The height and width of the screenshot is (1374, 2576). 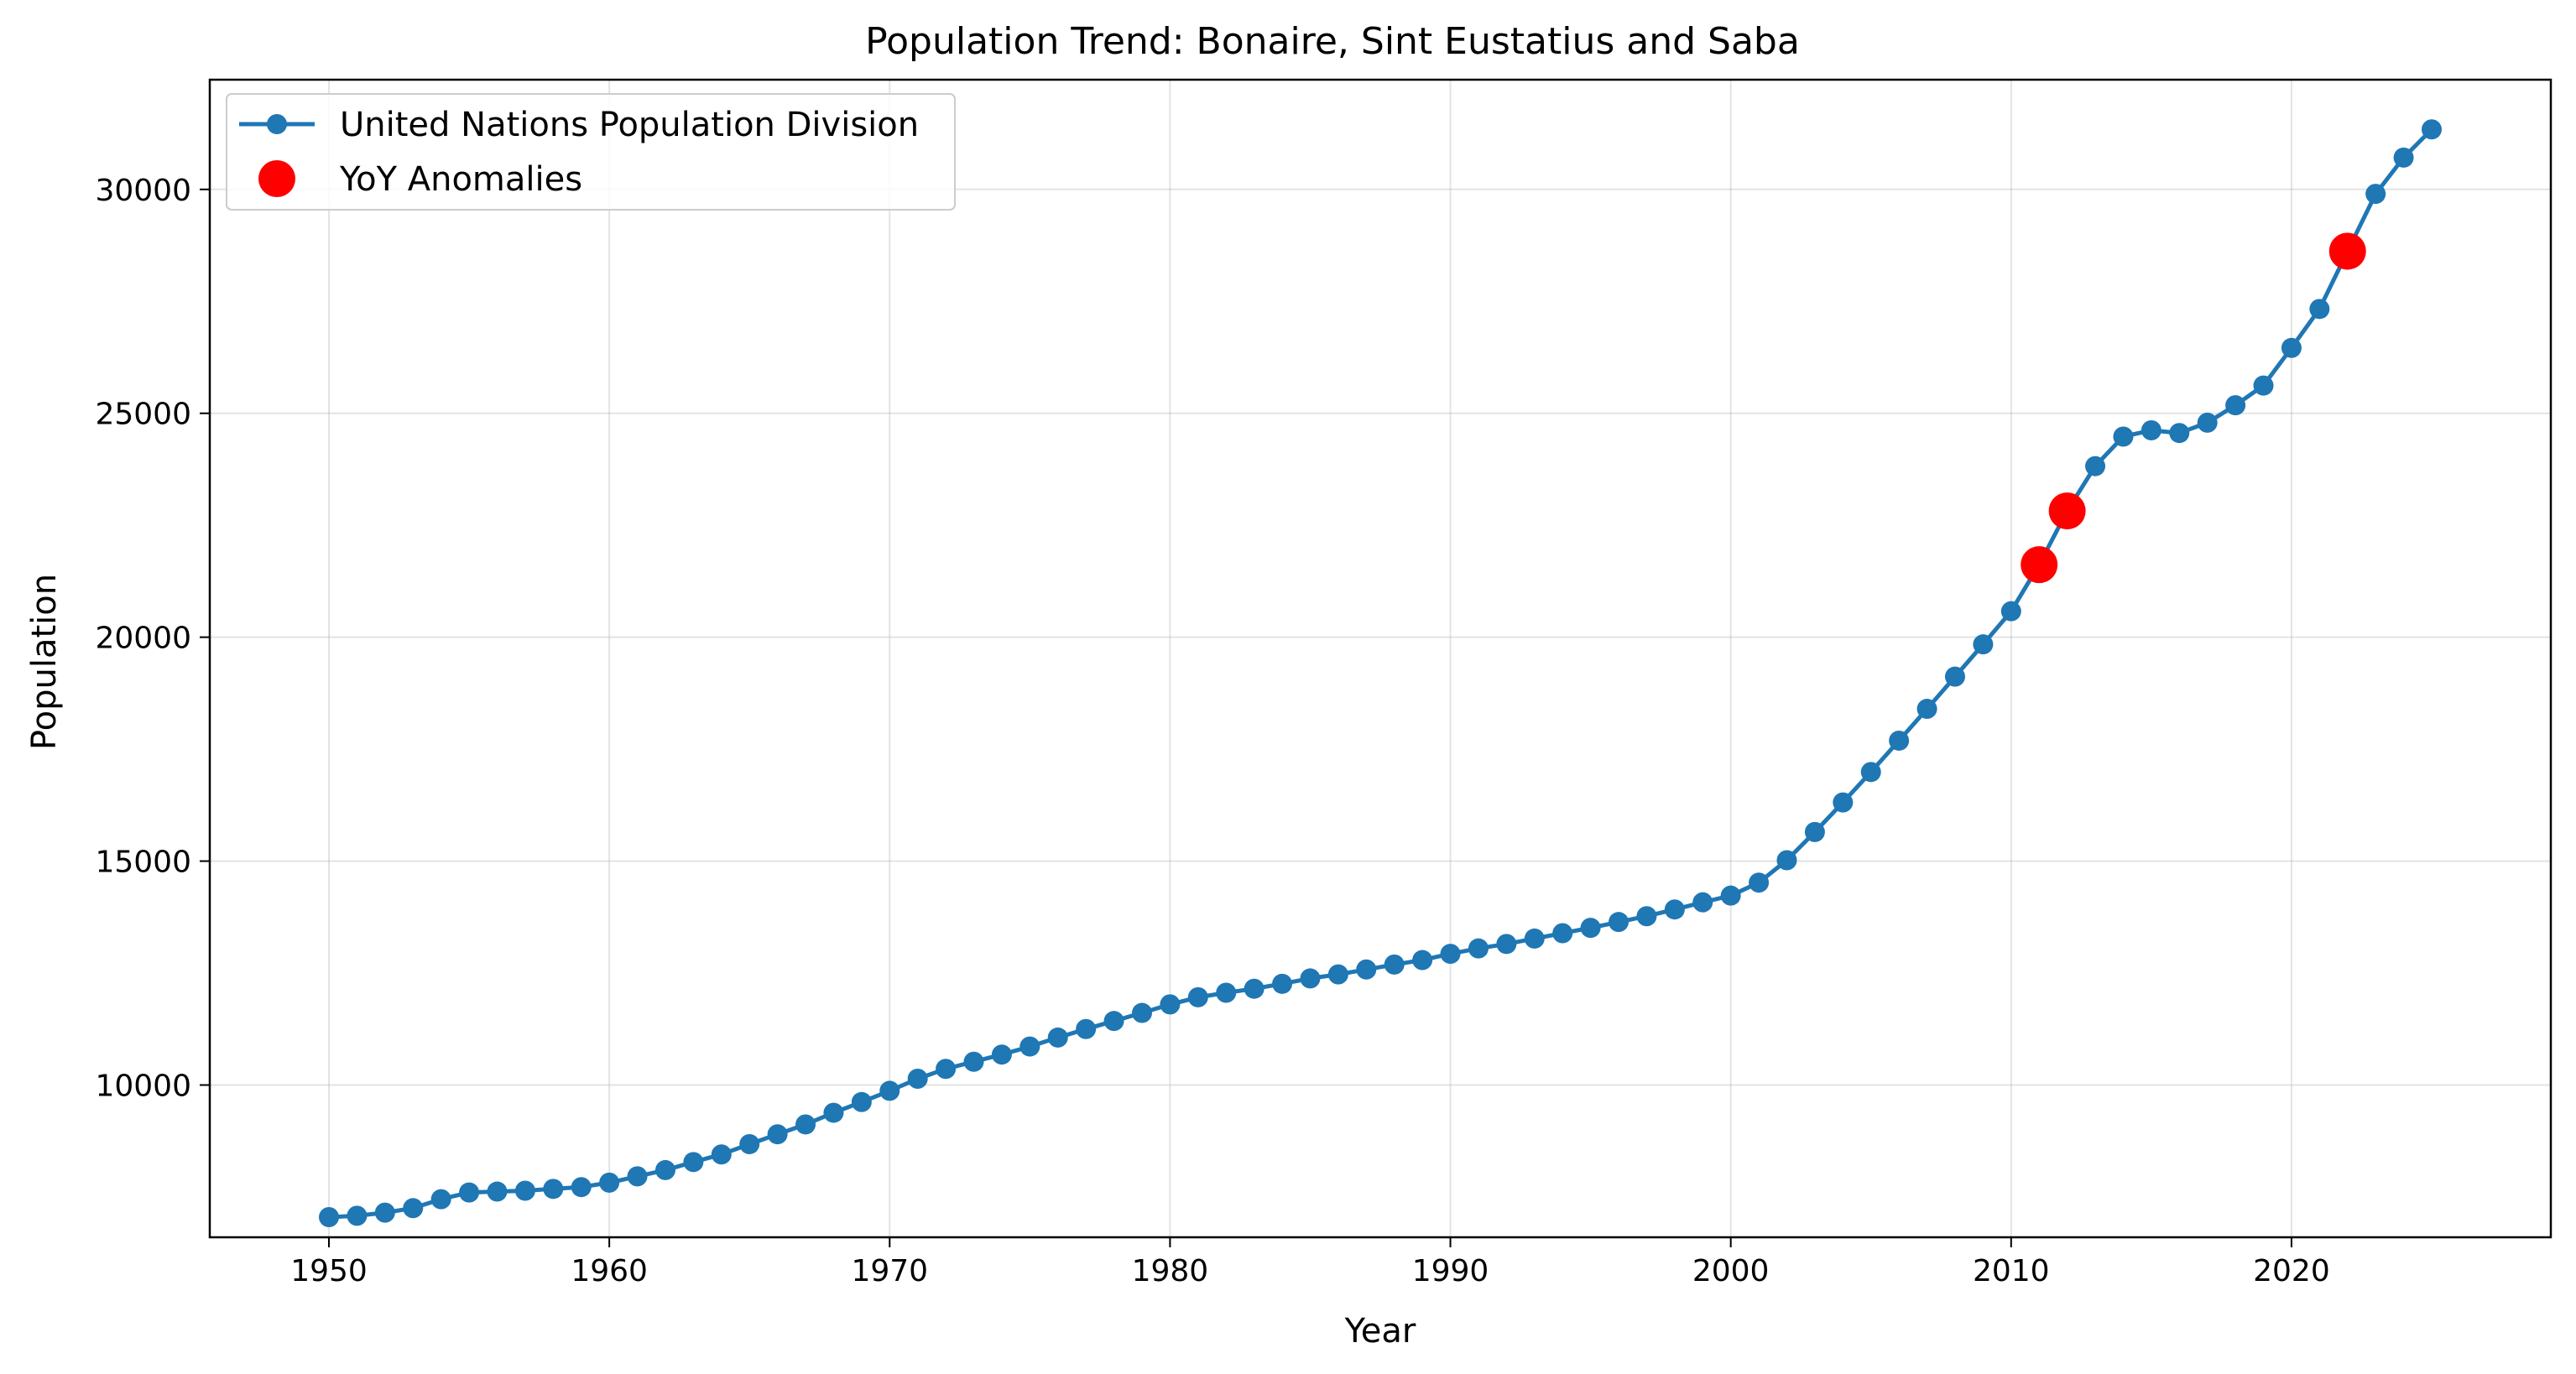 What do you see at coordinates (143, 415) in the screenshot?
I see `y-tick-label: 25000` at bounding box center [143, 415].